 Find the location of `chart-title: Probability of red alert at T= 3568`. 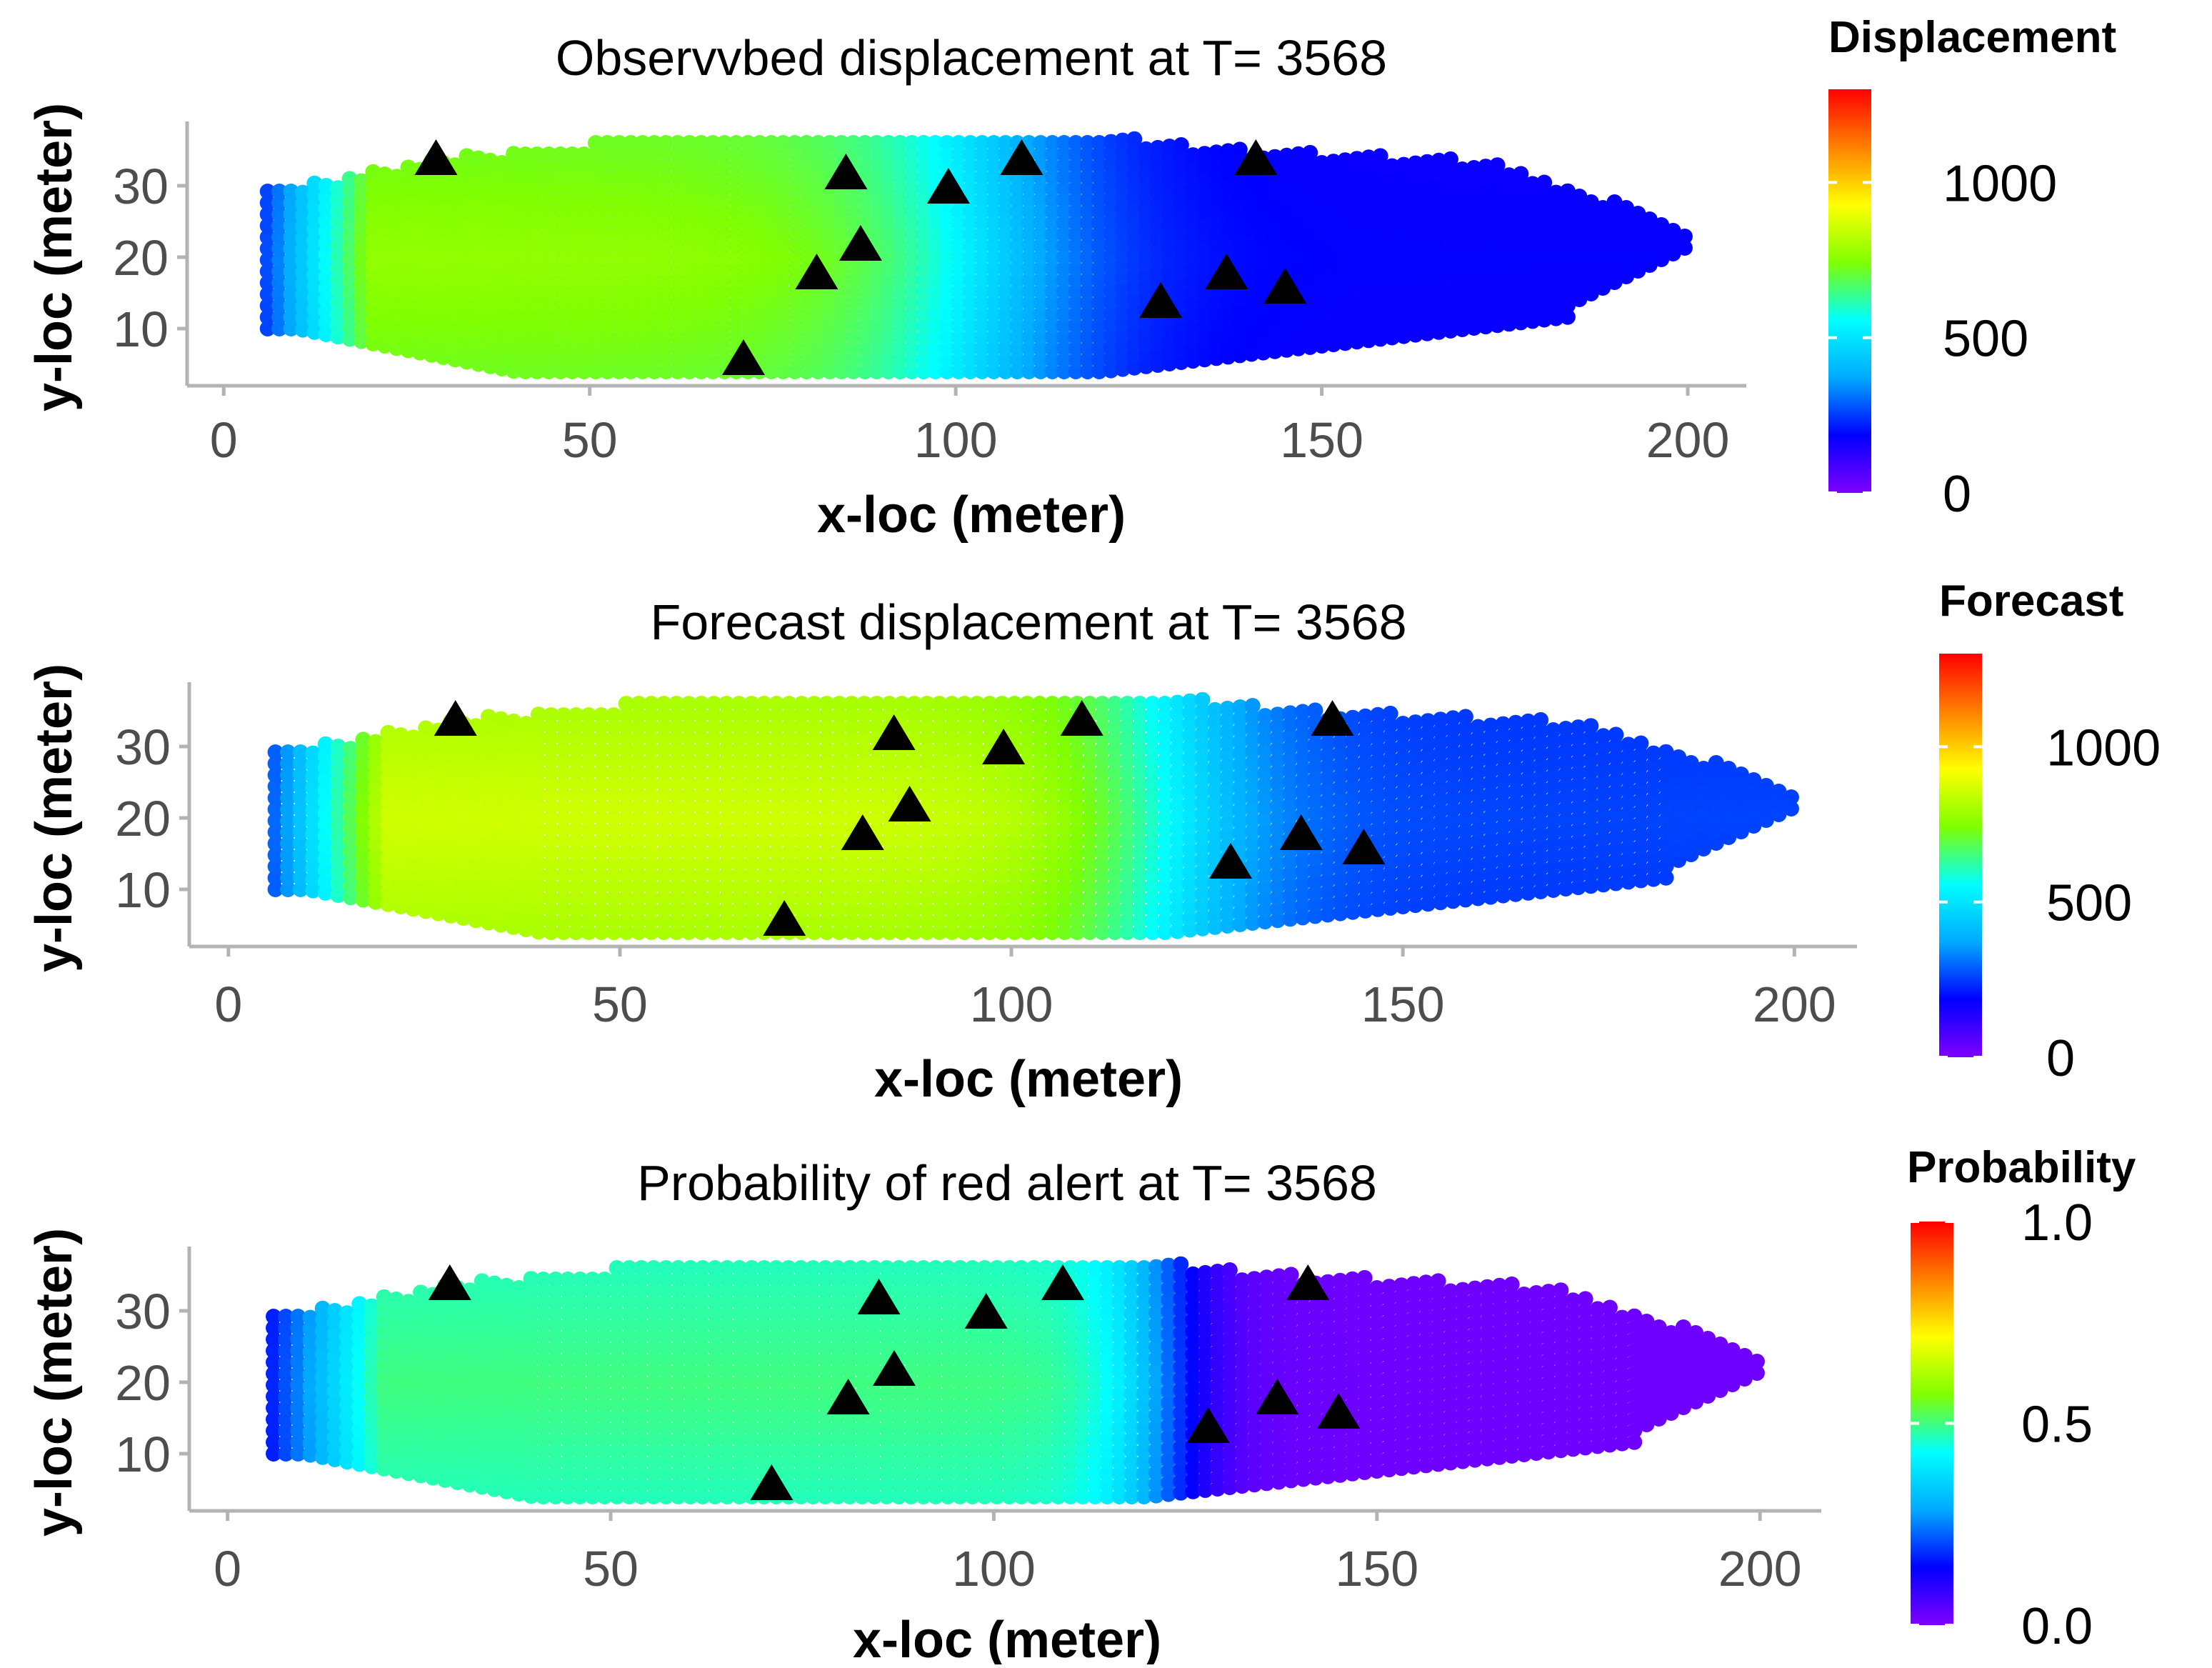

chart-title: Probability of red alert at T= 3568 is located at coordinates (1007, 1183).